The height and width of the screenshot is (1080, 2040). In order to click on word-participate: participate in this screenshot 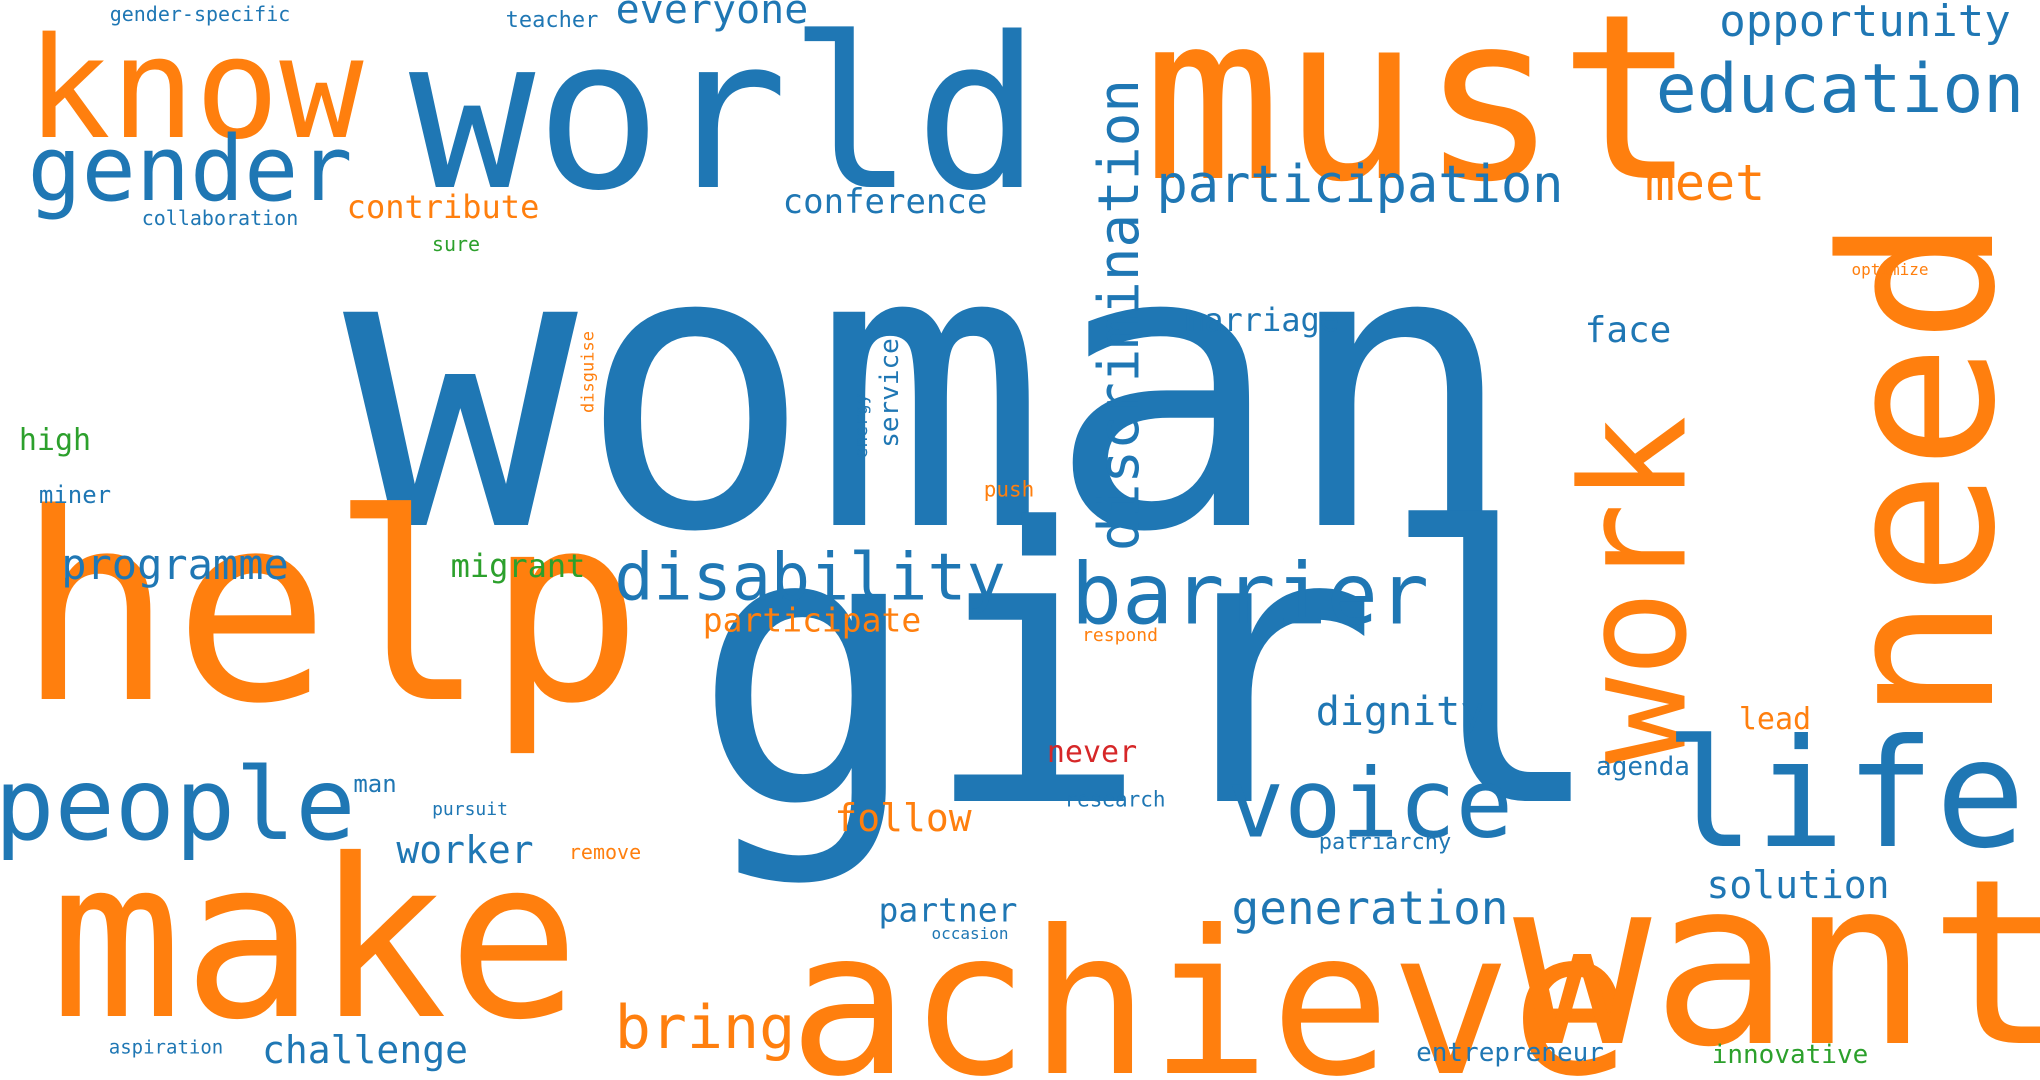, I will do `click(812, 620)`.